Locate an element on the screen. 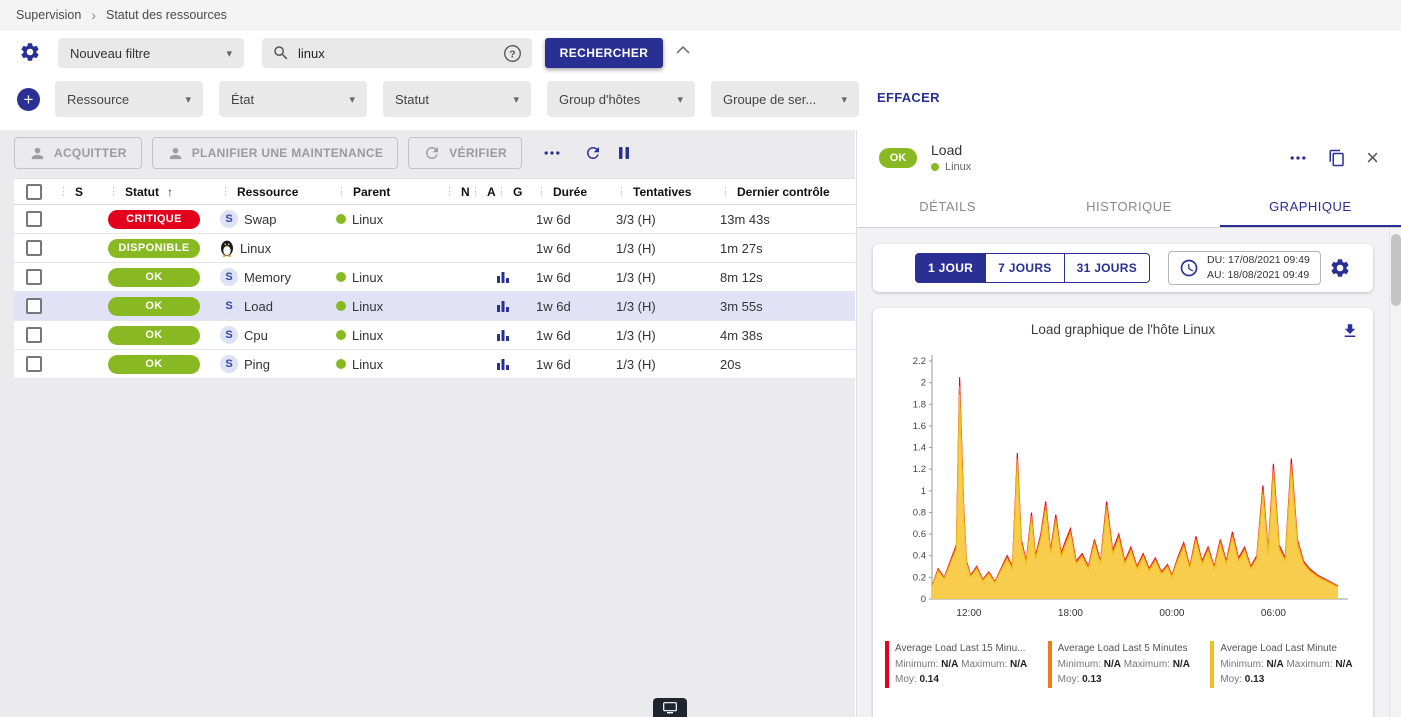 The width and height of the screenshot is (1401, 717). column-header-tentatives: ⋮ Tentatives is located at coordinates (668, 192).